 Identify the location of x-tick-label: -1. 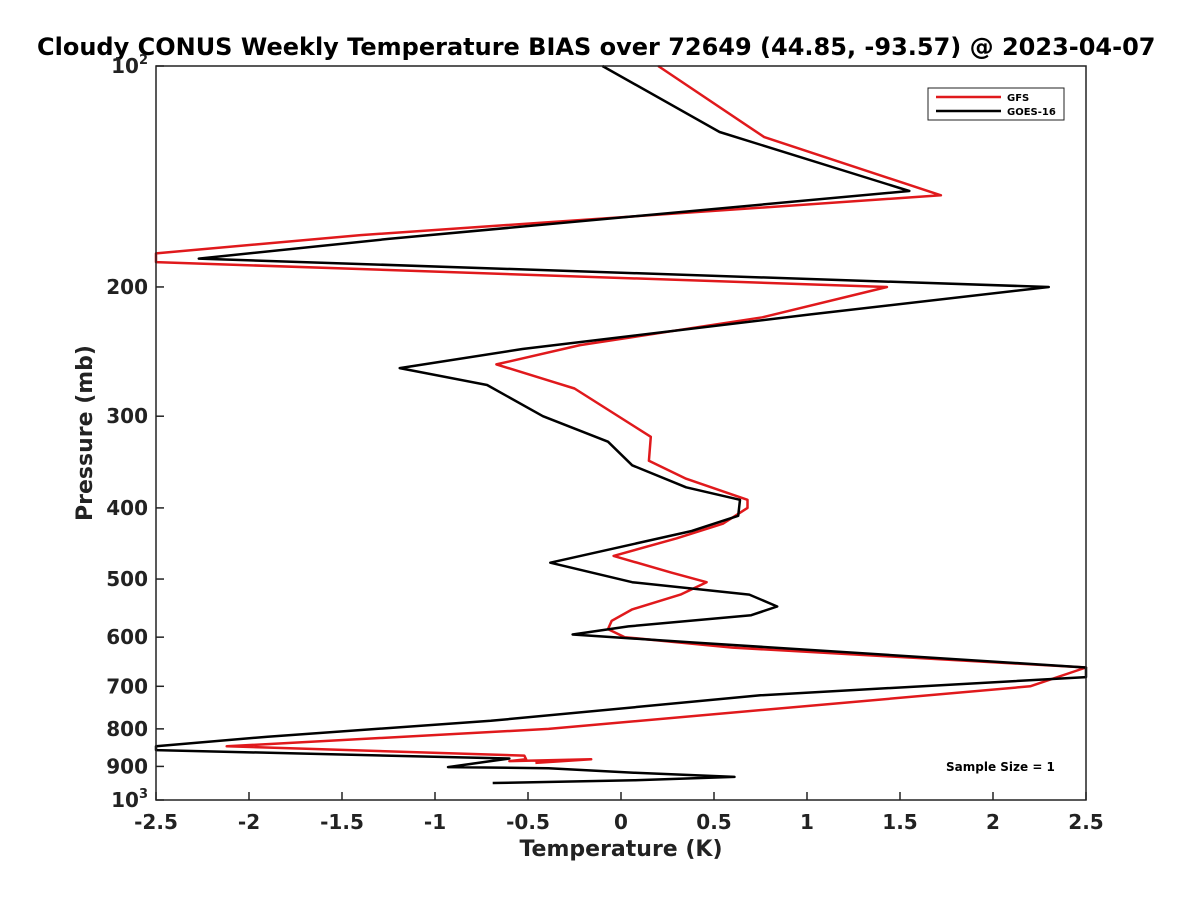
(435, 822).